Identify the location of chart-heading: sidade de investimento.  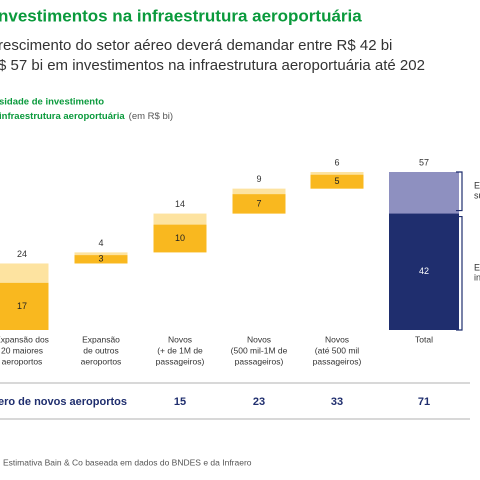
(52, 102).